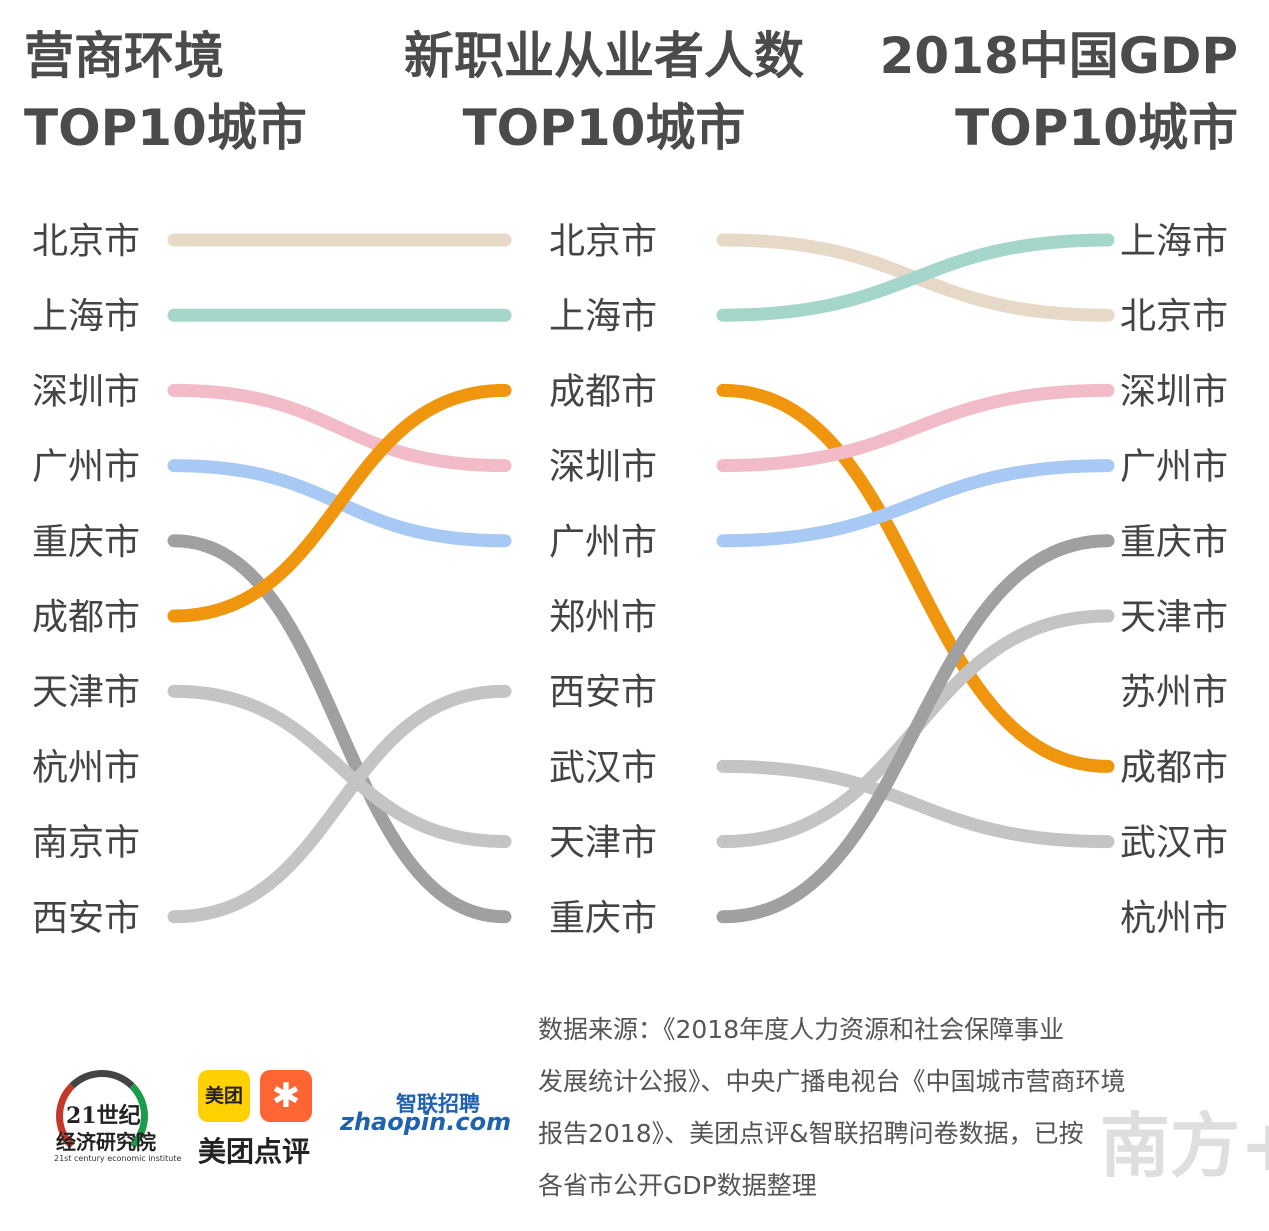  I want to click on city-label-col1-rank10: 西安市, so click(86, 918).